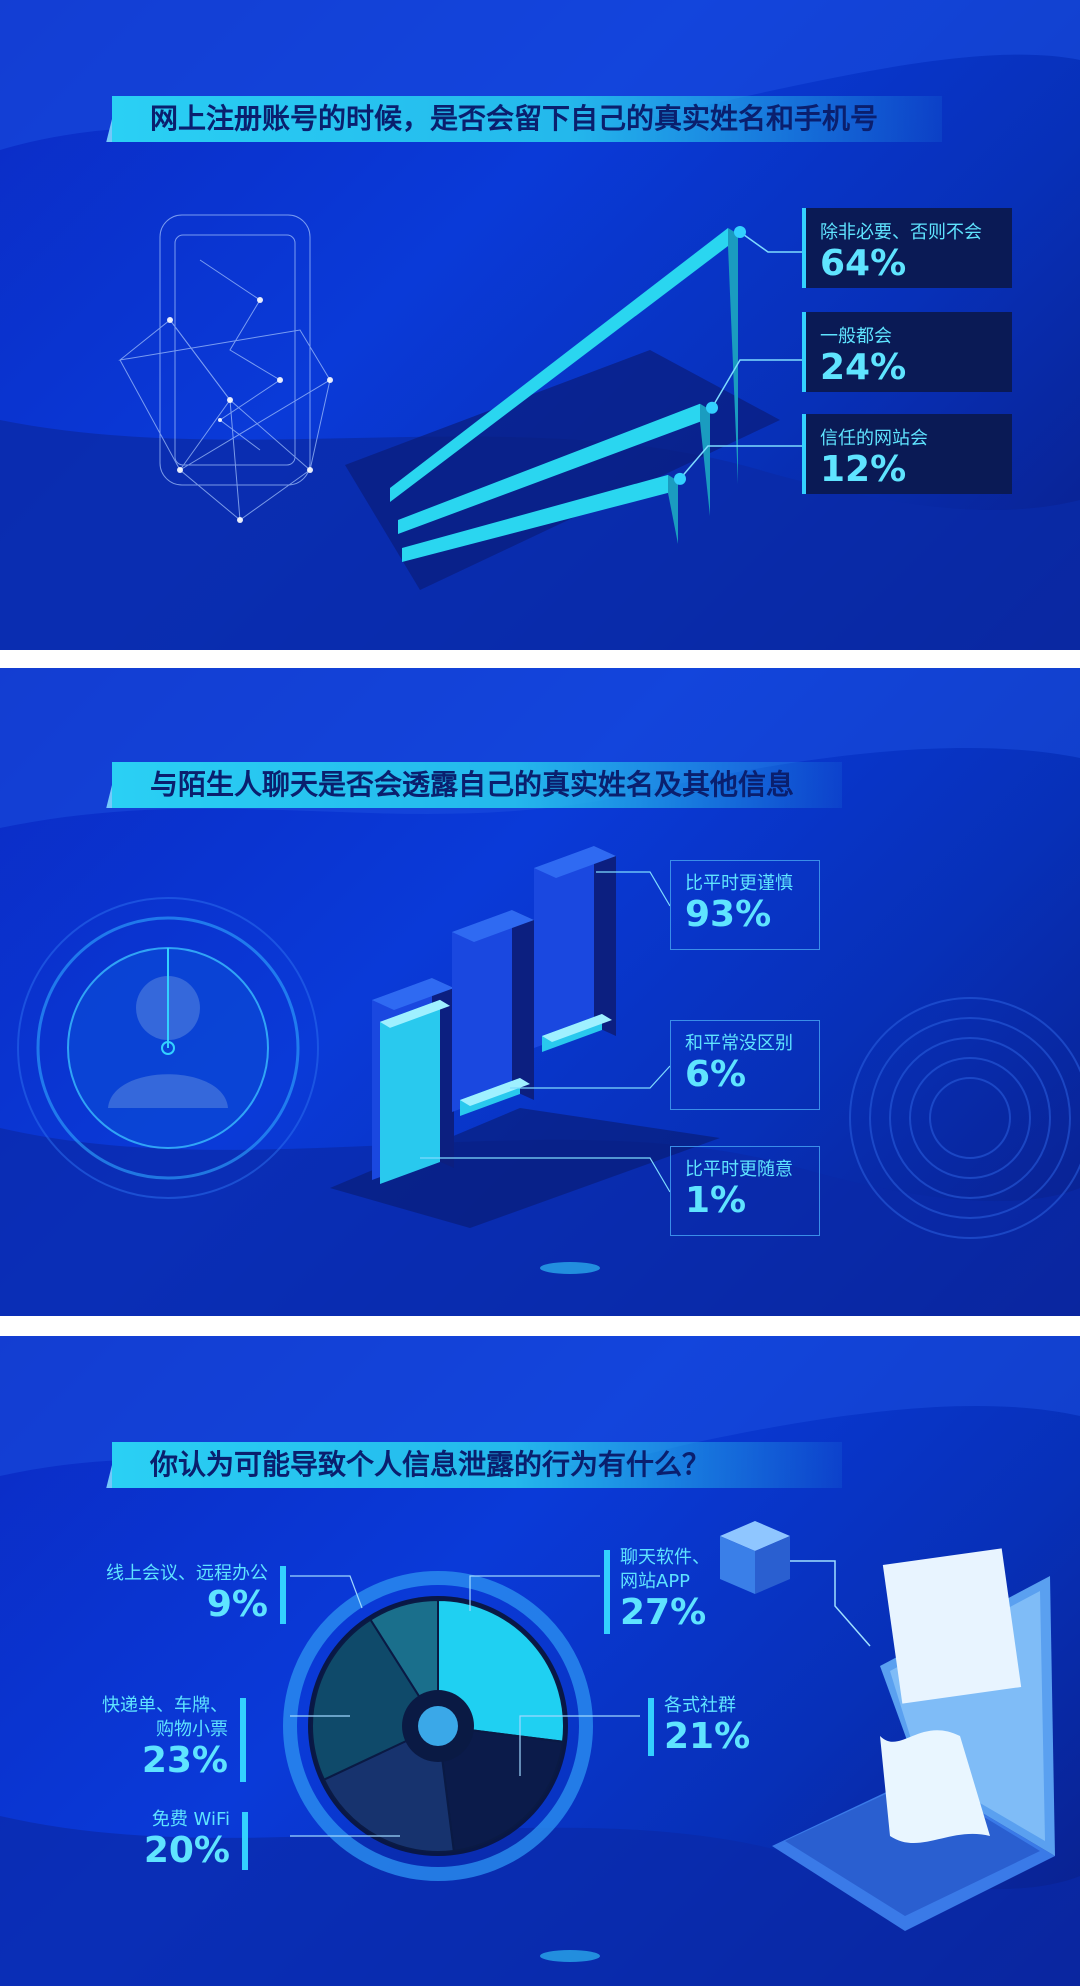  I want to click on legend-label: 和平常没区别, so click(739, 1043).